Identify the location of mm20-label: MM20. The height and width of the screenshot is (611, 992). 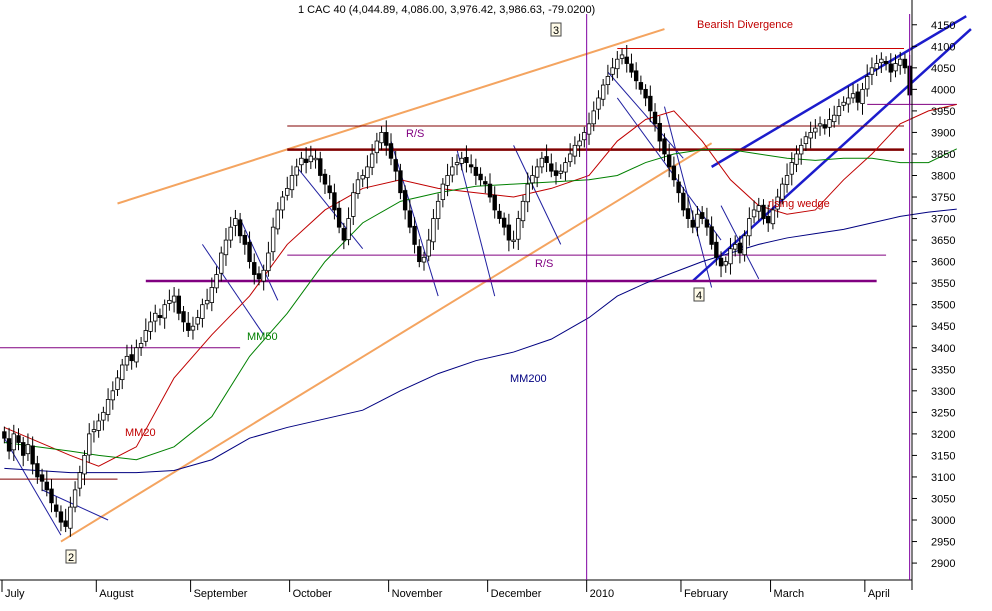
(140, 433).